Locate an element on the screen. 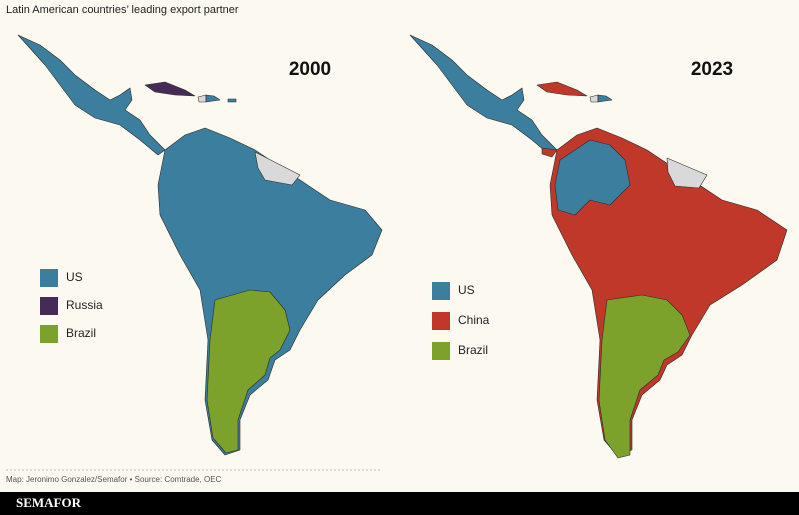 This screenshot has width=799, height=515. legend-label: China is located at coordinates (474, 320).